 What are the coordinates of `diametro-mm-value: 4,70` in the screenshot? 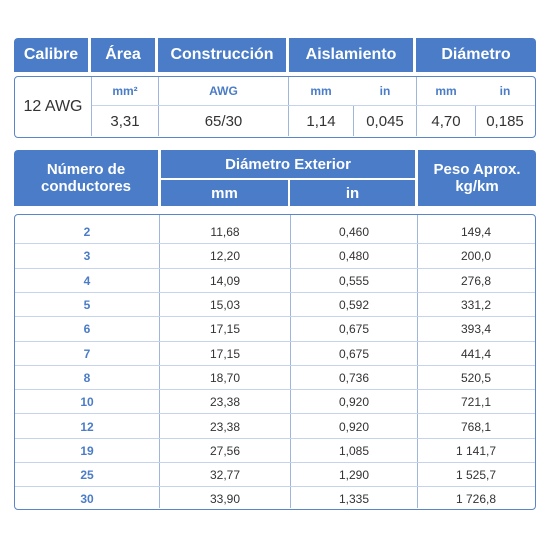 It's located at (446, 121).